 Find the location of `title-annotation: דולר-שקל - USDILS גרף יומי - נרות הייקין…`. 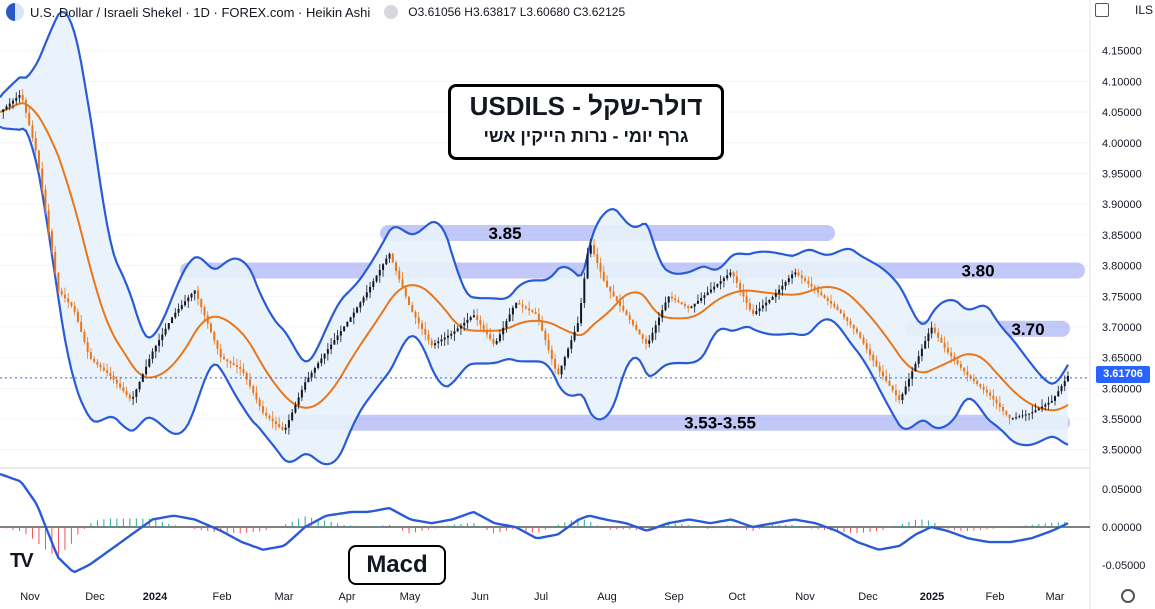

title-annotation: דולר-שקל - USDILS גרף יומי - נרות הייקין… is located at coordinates (586, 122).